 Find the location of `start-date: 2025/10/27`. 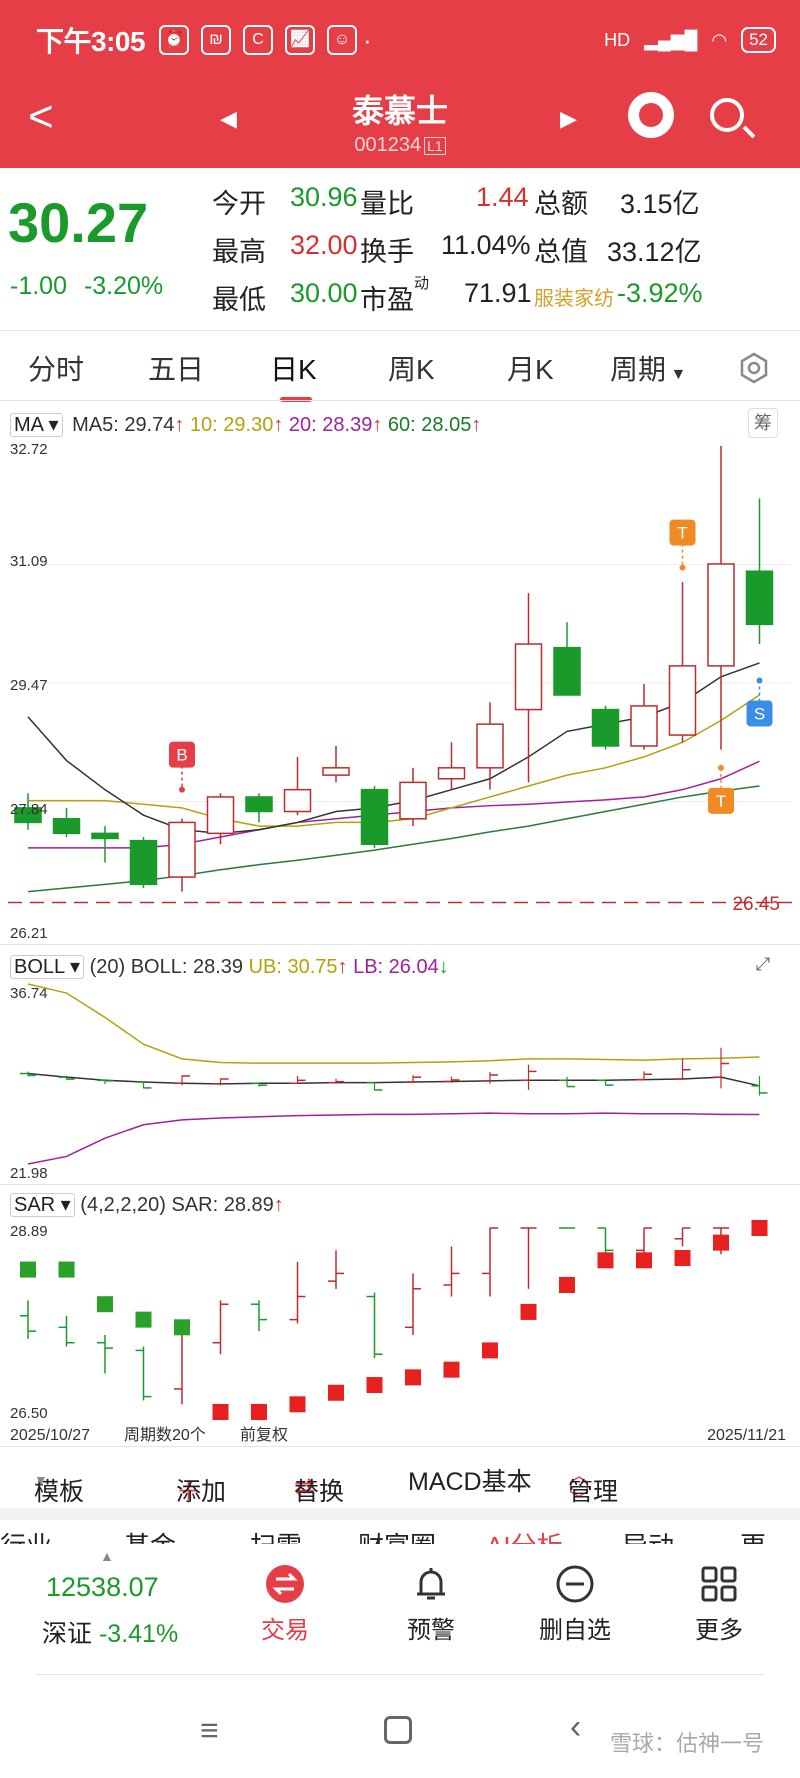

start-date: 2025/10/27 is located at coordinates (50, 1434).